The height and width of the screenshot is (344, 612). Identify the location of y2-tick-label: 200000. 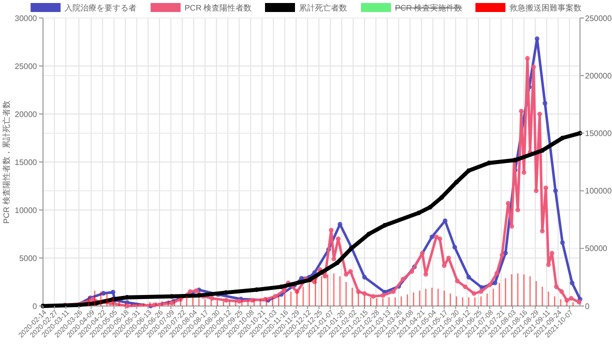
(598, 75).